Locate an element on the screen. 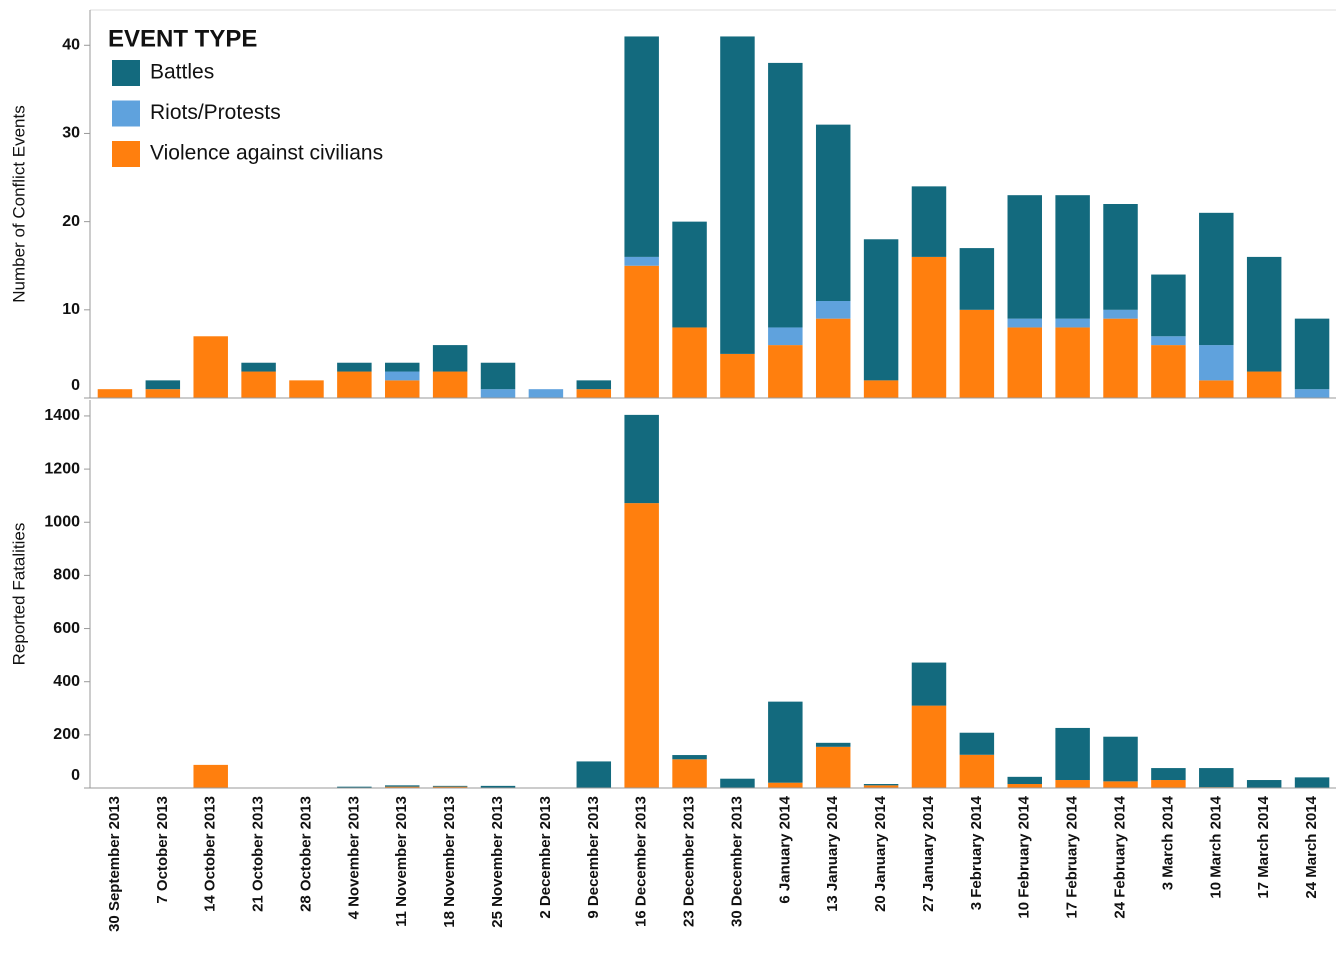 Image resolution: width=1338 pixels, height=980 pixels. x-tick-label: 24 February 2014 is located at coordinates (1119, 856).